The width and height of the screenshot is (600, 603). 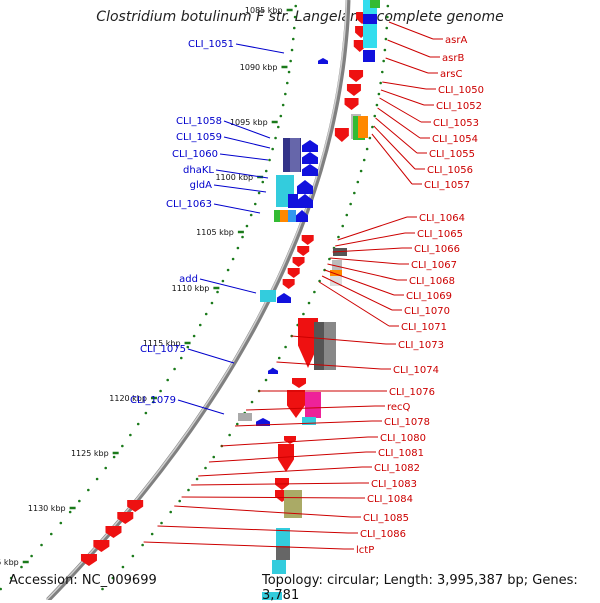 What do you see at coordinates (201, 185) in the screenshot?
I see `gene-label-glda: gldA` at bounding box center [201, 185].